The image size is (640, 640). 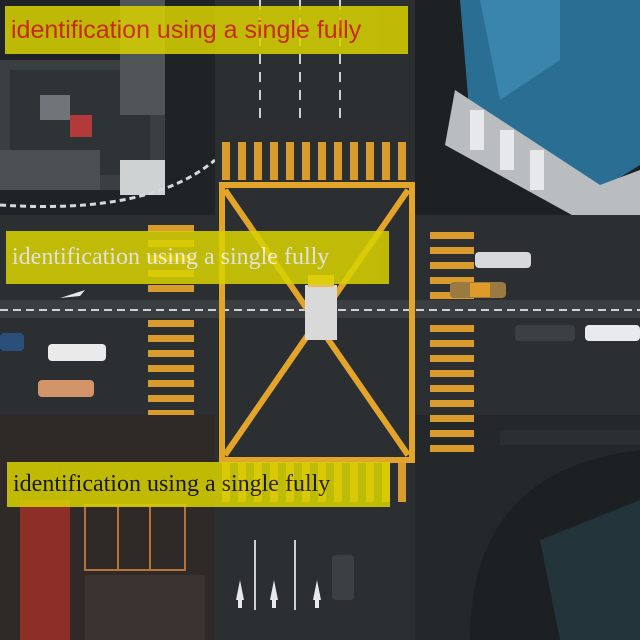 I want to click on top-right-building, so click(x=527, y=115).